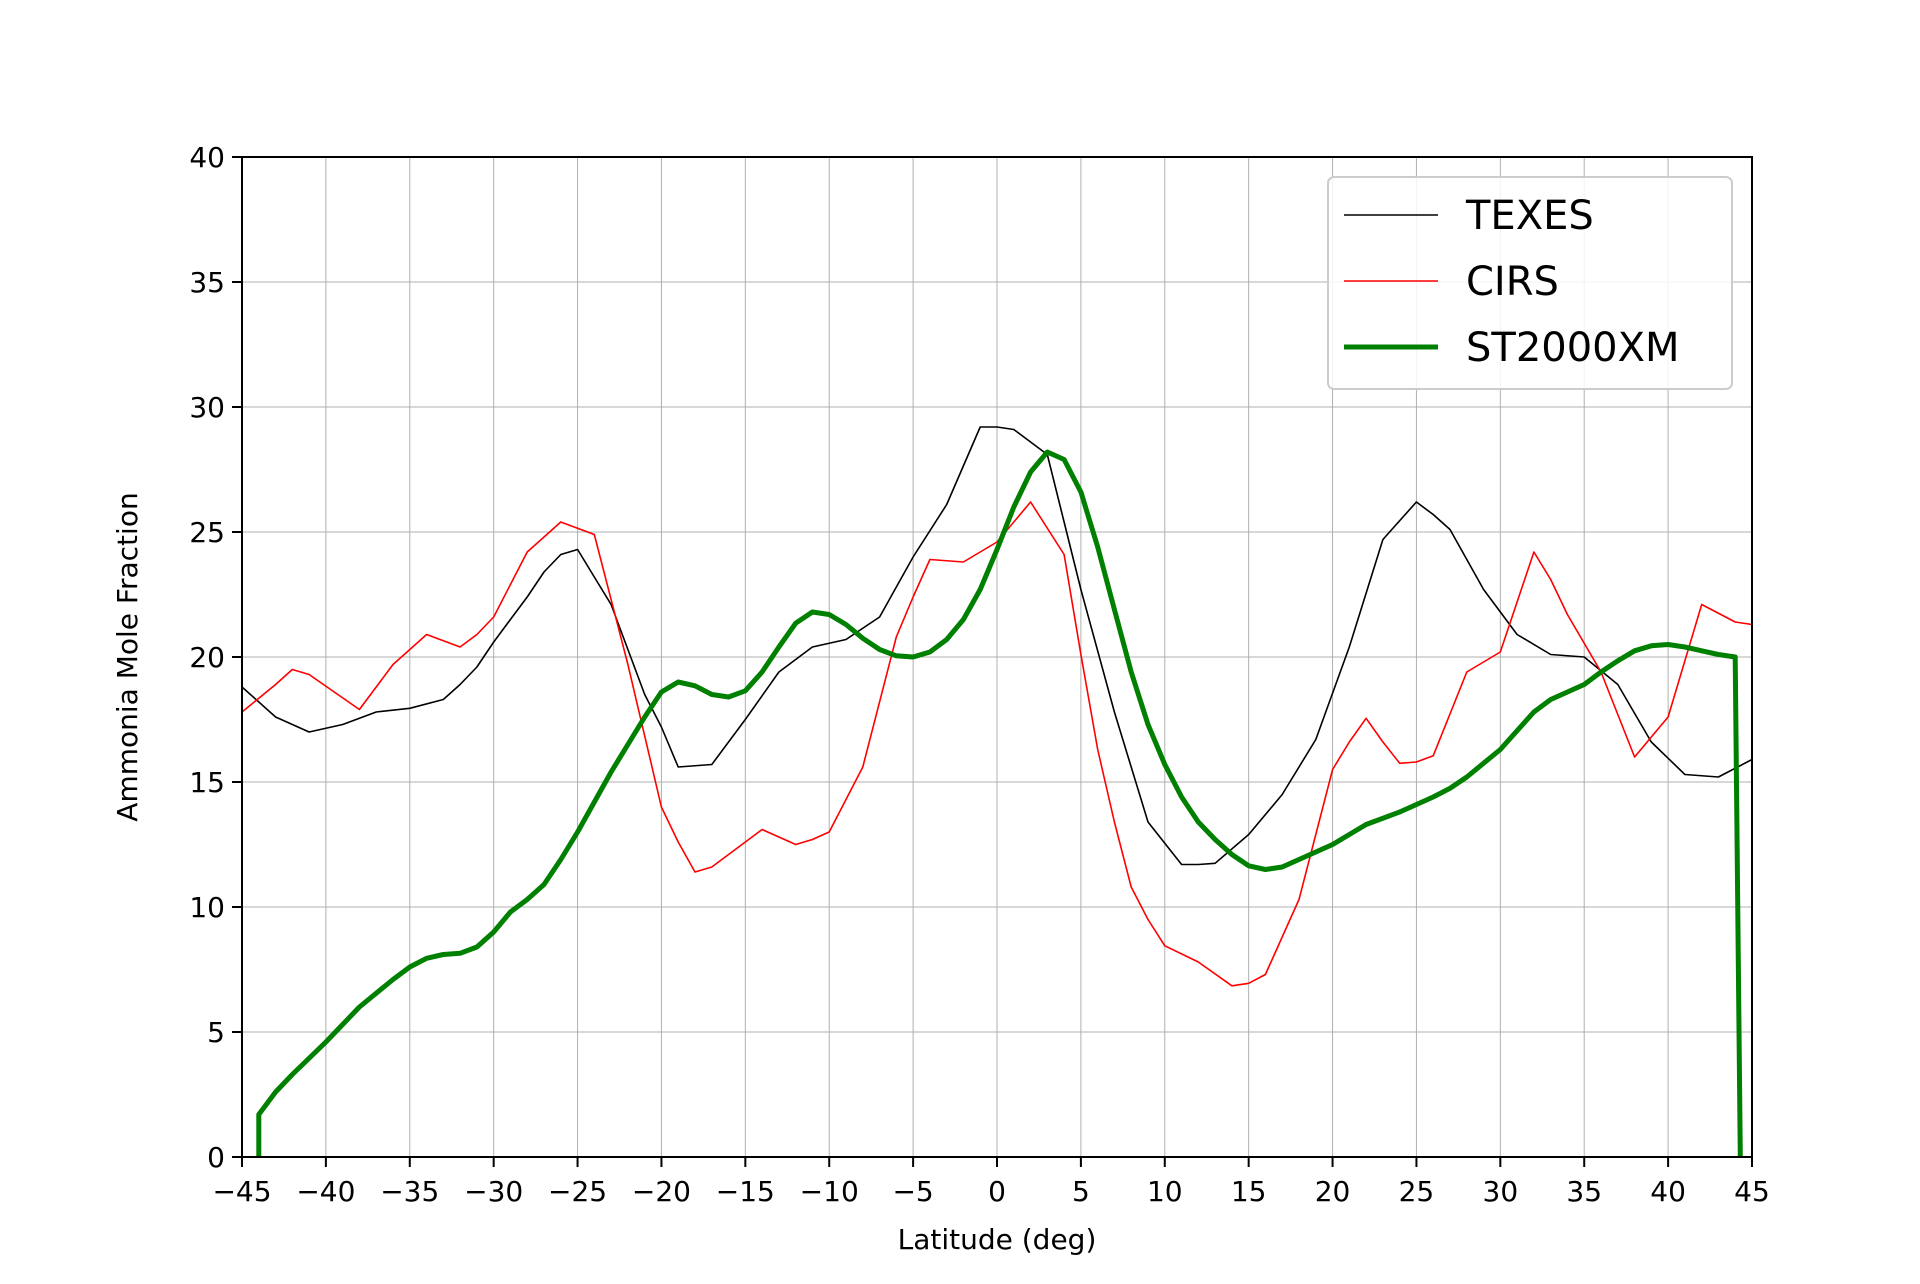 The image size is (1920, 1284). What do you see at coordinates (997, 1239) in the screenshot?
I see `x-axis-label: Latitude (deg)` at bounding box center [997, 1239].